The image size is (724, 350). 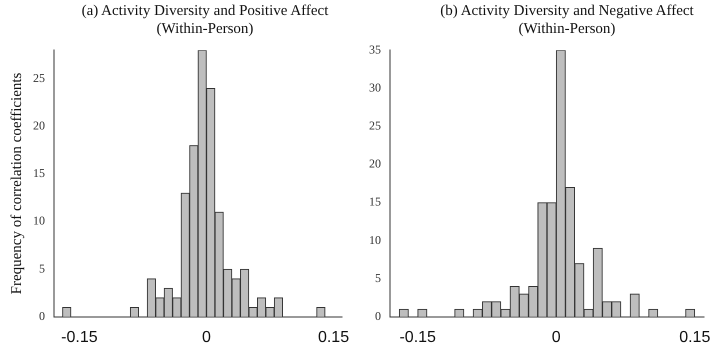 What do you see at coordinates (375, 49) in the screenshot?
I see `y-tick-label: 35` at bounding box center [375, 49].